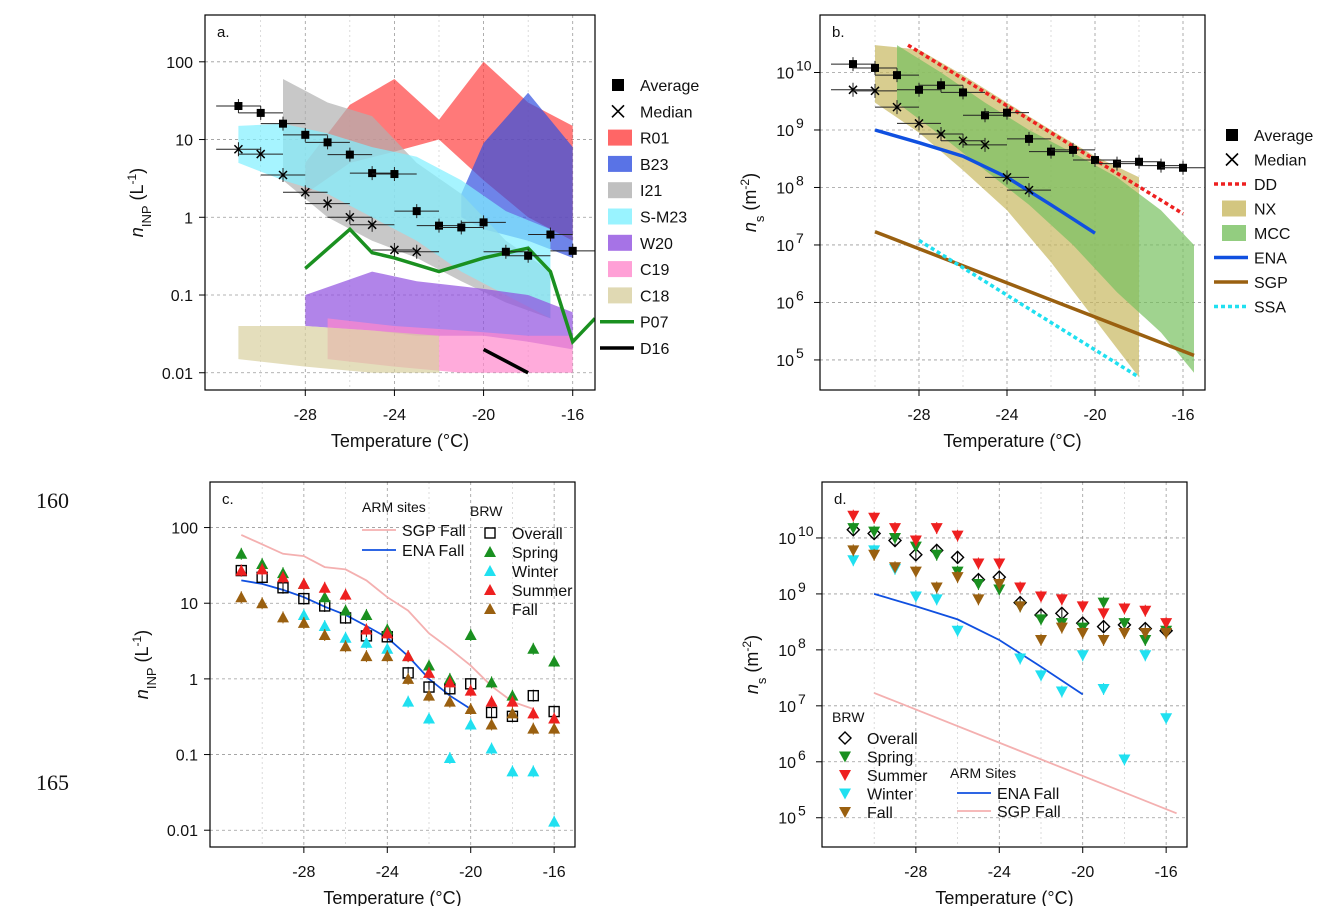 The width and height of the screenshot is (1343, 906). What do you see at coordinates (654, 296) in the screenshot?
I see `legend-label: C18` at bounding box center [654, 296].